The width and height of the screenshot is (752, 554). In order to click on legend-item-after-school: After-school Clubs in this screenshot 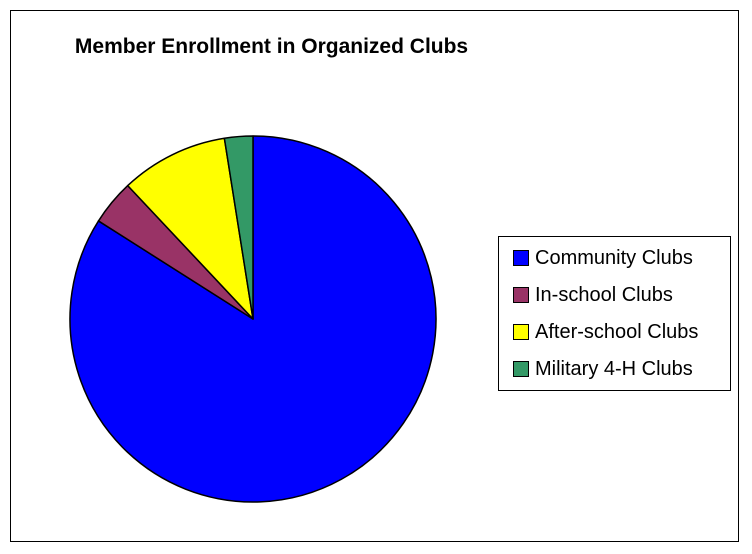, I will do `click(605, 332)`.